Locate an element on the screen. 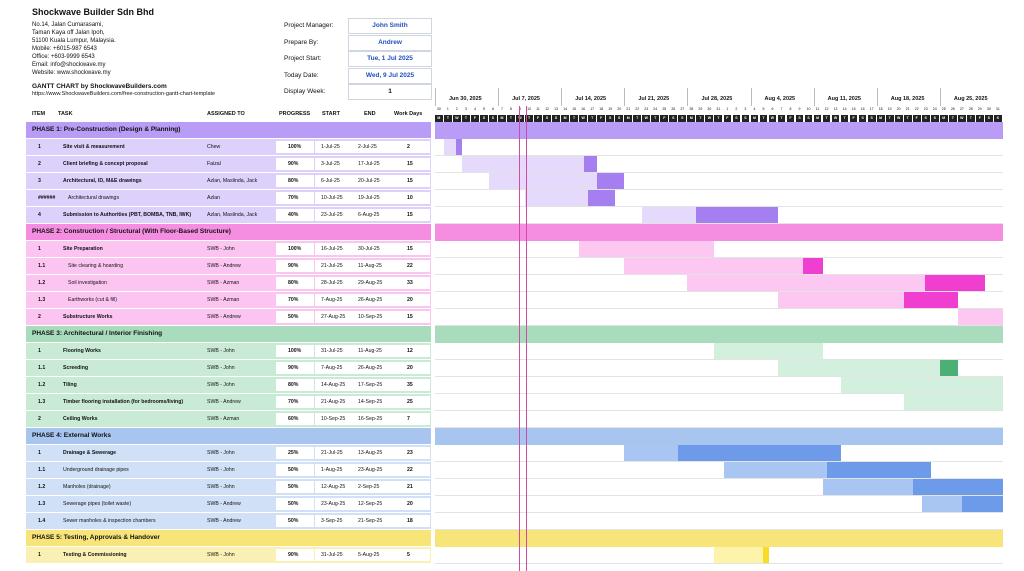  phase-header-row: PHASE 4: External Works is located at coordinates (228, 436).